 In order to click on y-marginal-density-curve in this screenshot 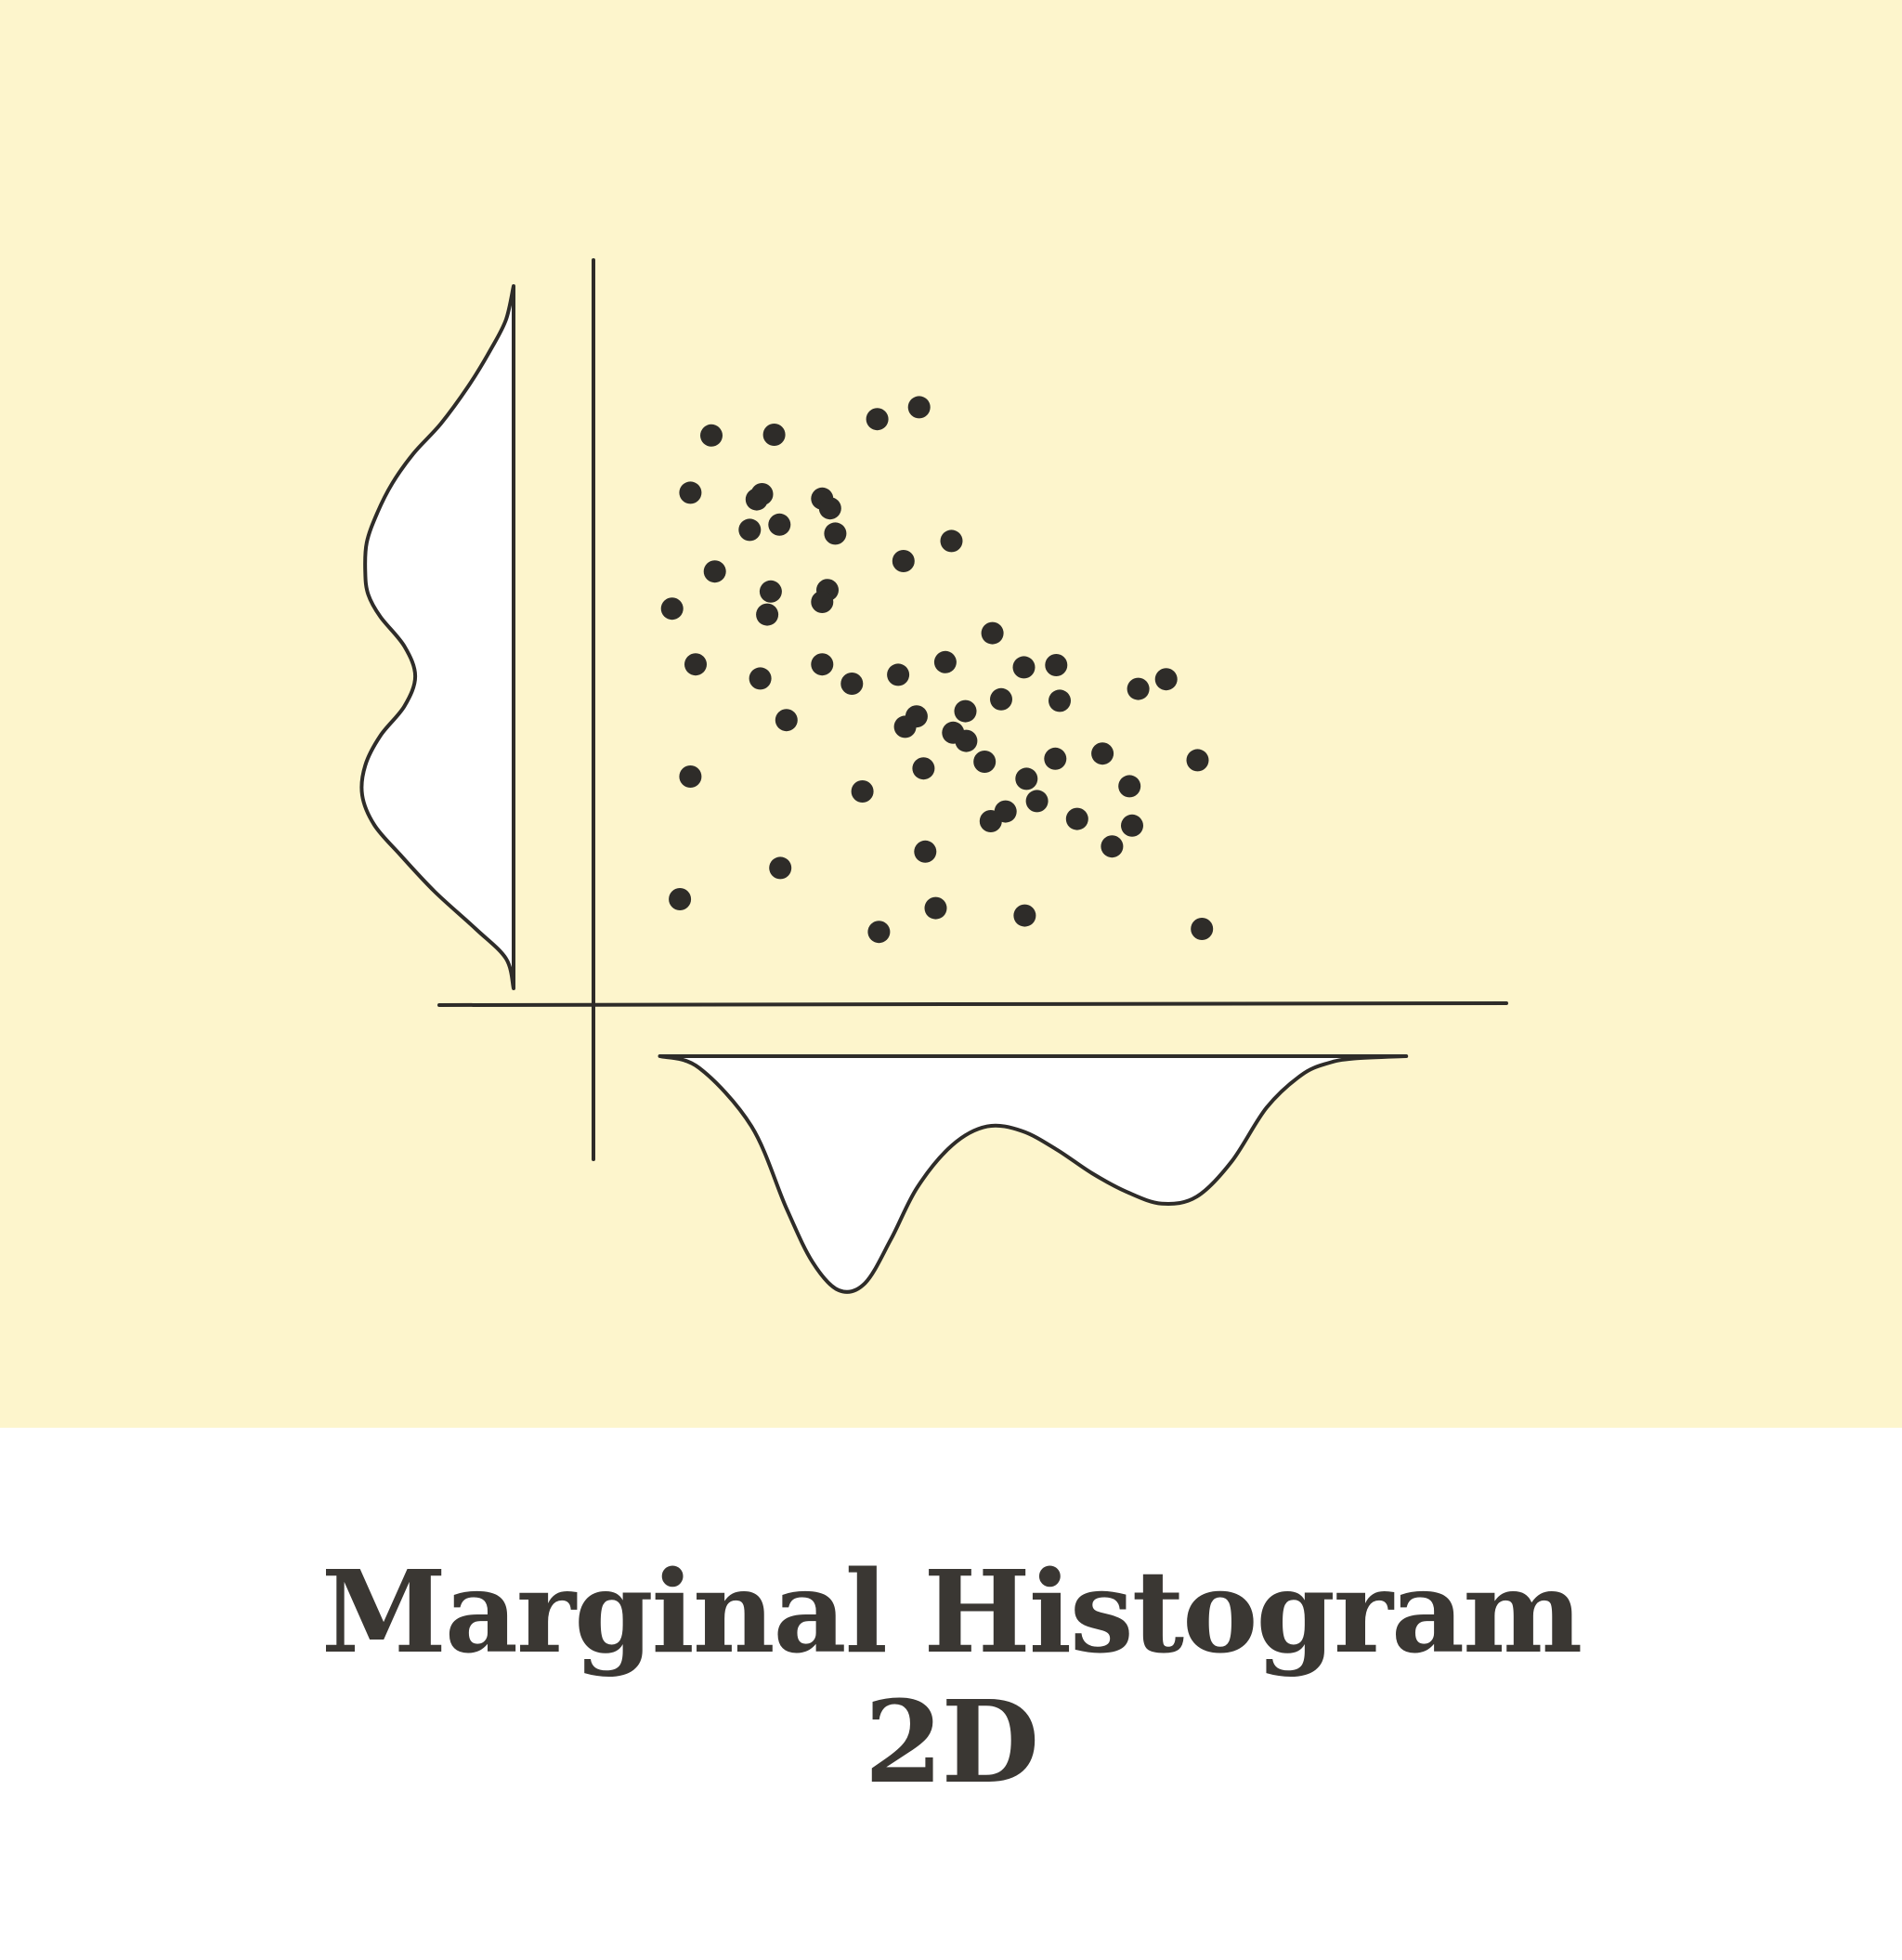, I will do `click(437, 637)`.